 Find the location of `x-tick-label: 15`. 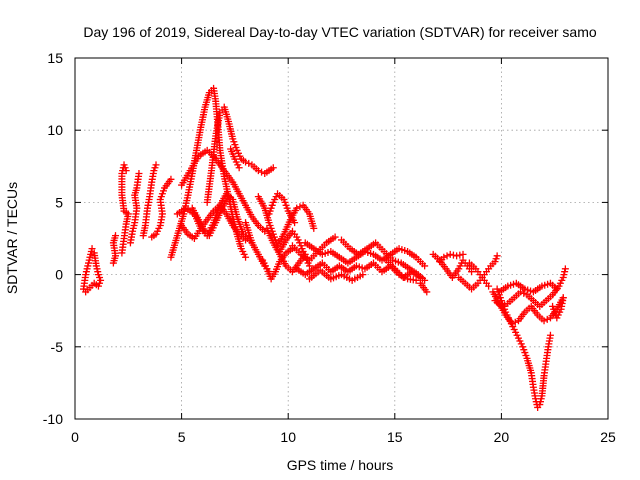

x-tick-label: 15 is located at coordinates (395, 437).